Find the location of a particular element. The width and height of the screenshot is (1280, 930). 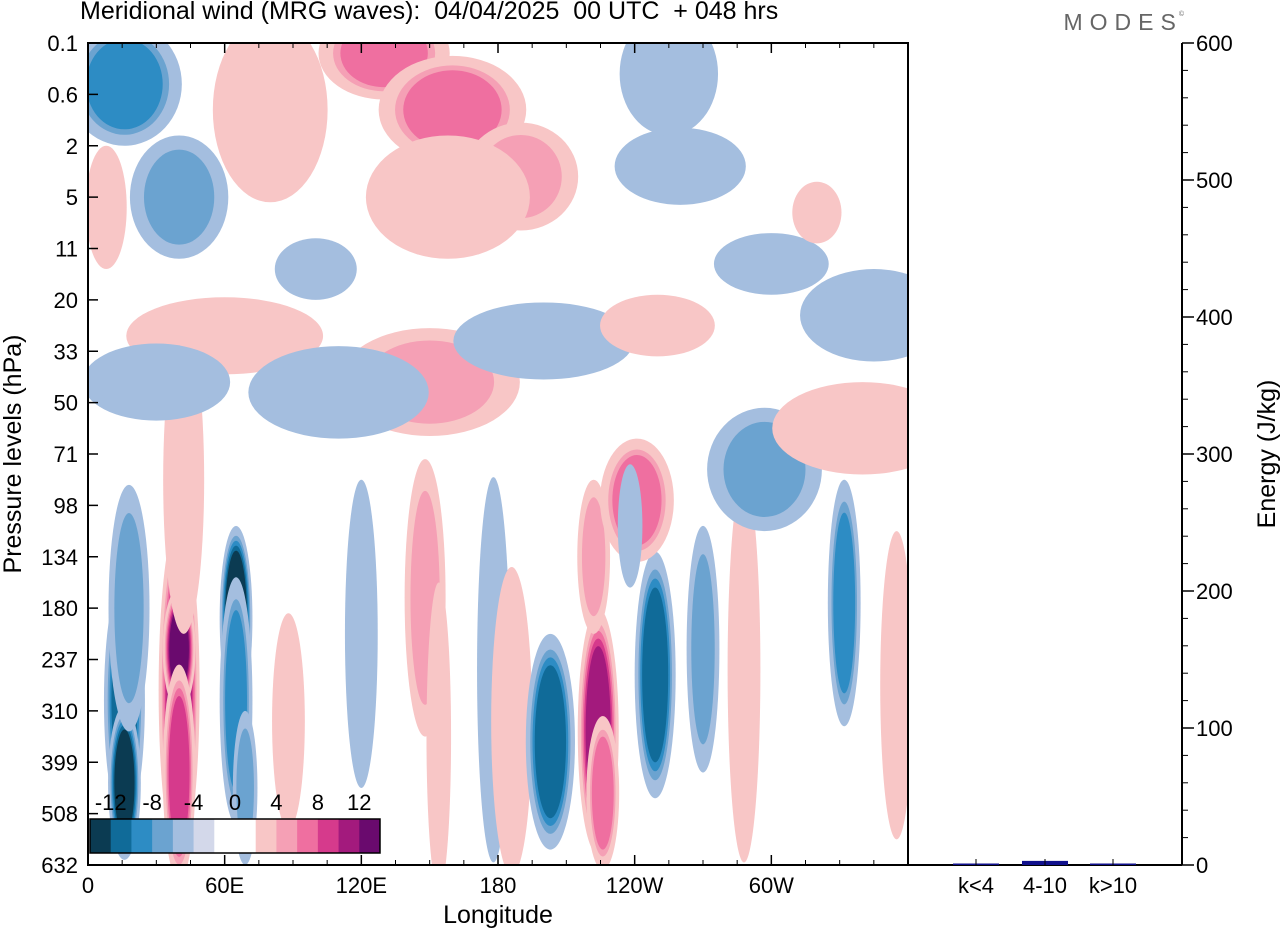

x-tick-label: 60E is located at coordinates (224, 885).